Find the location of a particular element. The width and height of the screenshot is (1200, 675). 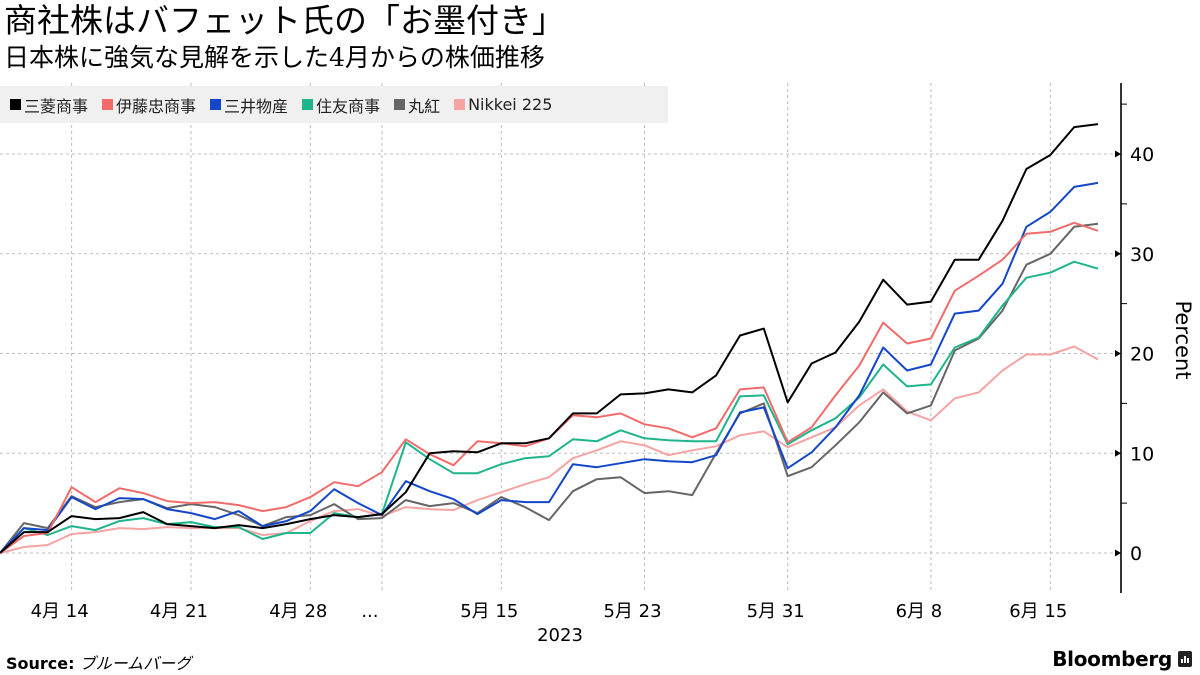

brand-text: Bloomberg is located at coordinates (1112, 659).